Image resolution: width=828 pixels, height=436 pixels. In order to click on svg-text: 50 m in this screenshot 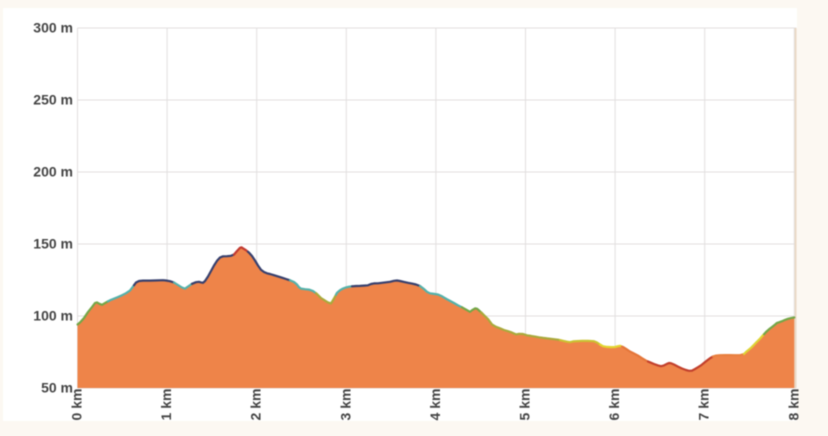, I will do `click(57, 388)`.